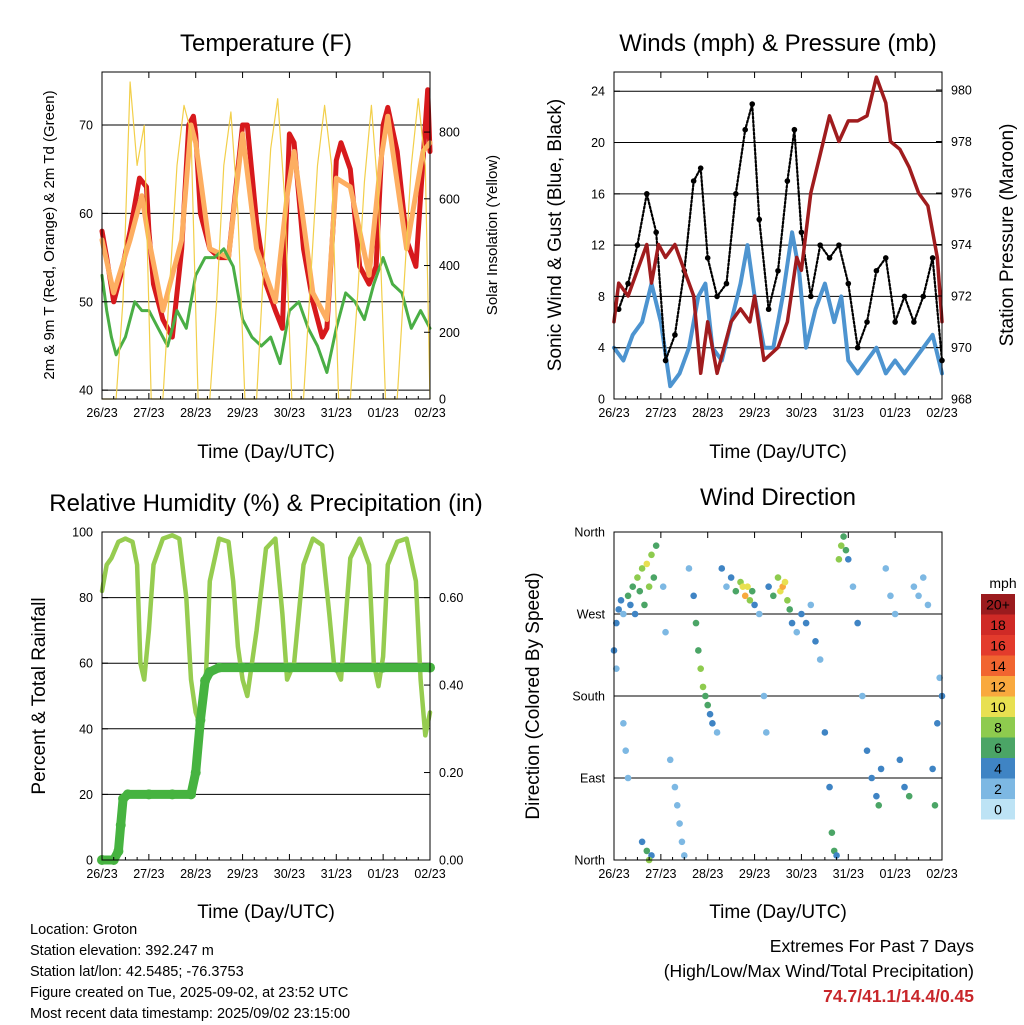  I want to click on rh-xtick-label: 02/23, so click(429, 874).